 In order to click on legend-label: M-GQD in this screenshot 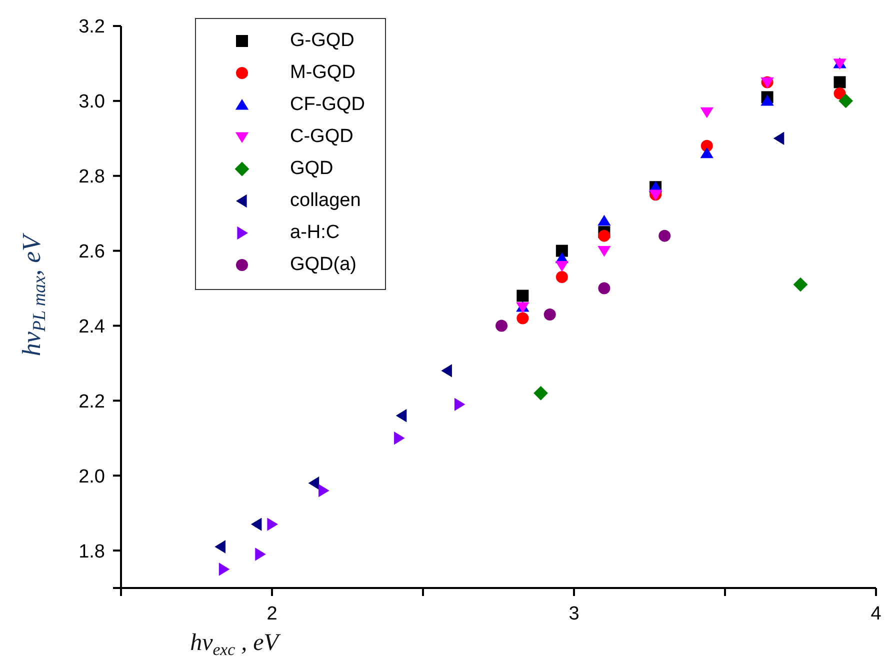, I will do `click(323, 73)`.